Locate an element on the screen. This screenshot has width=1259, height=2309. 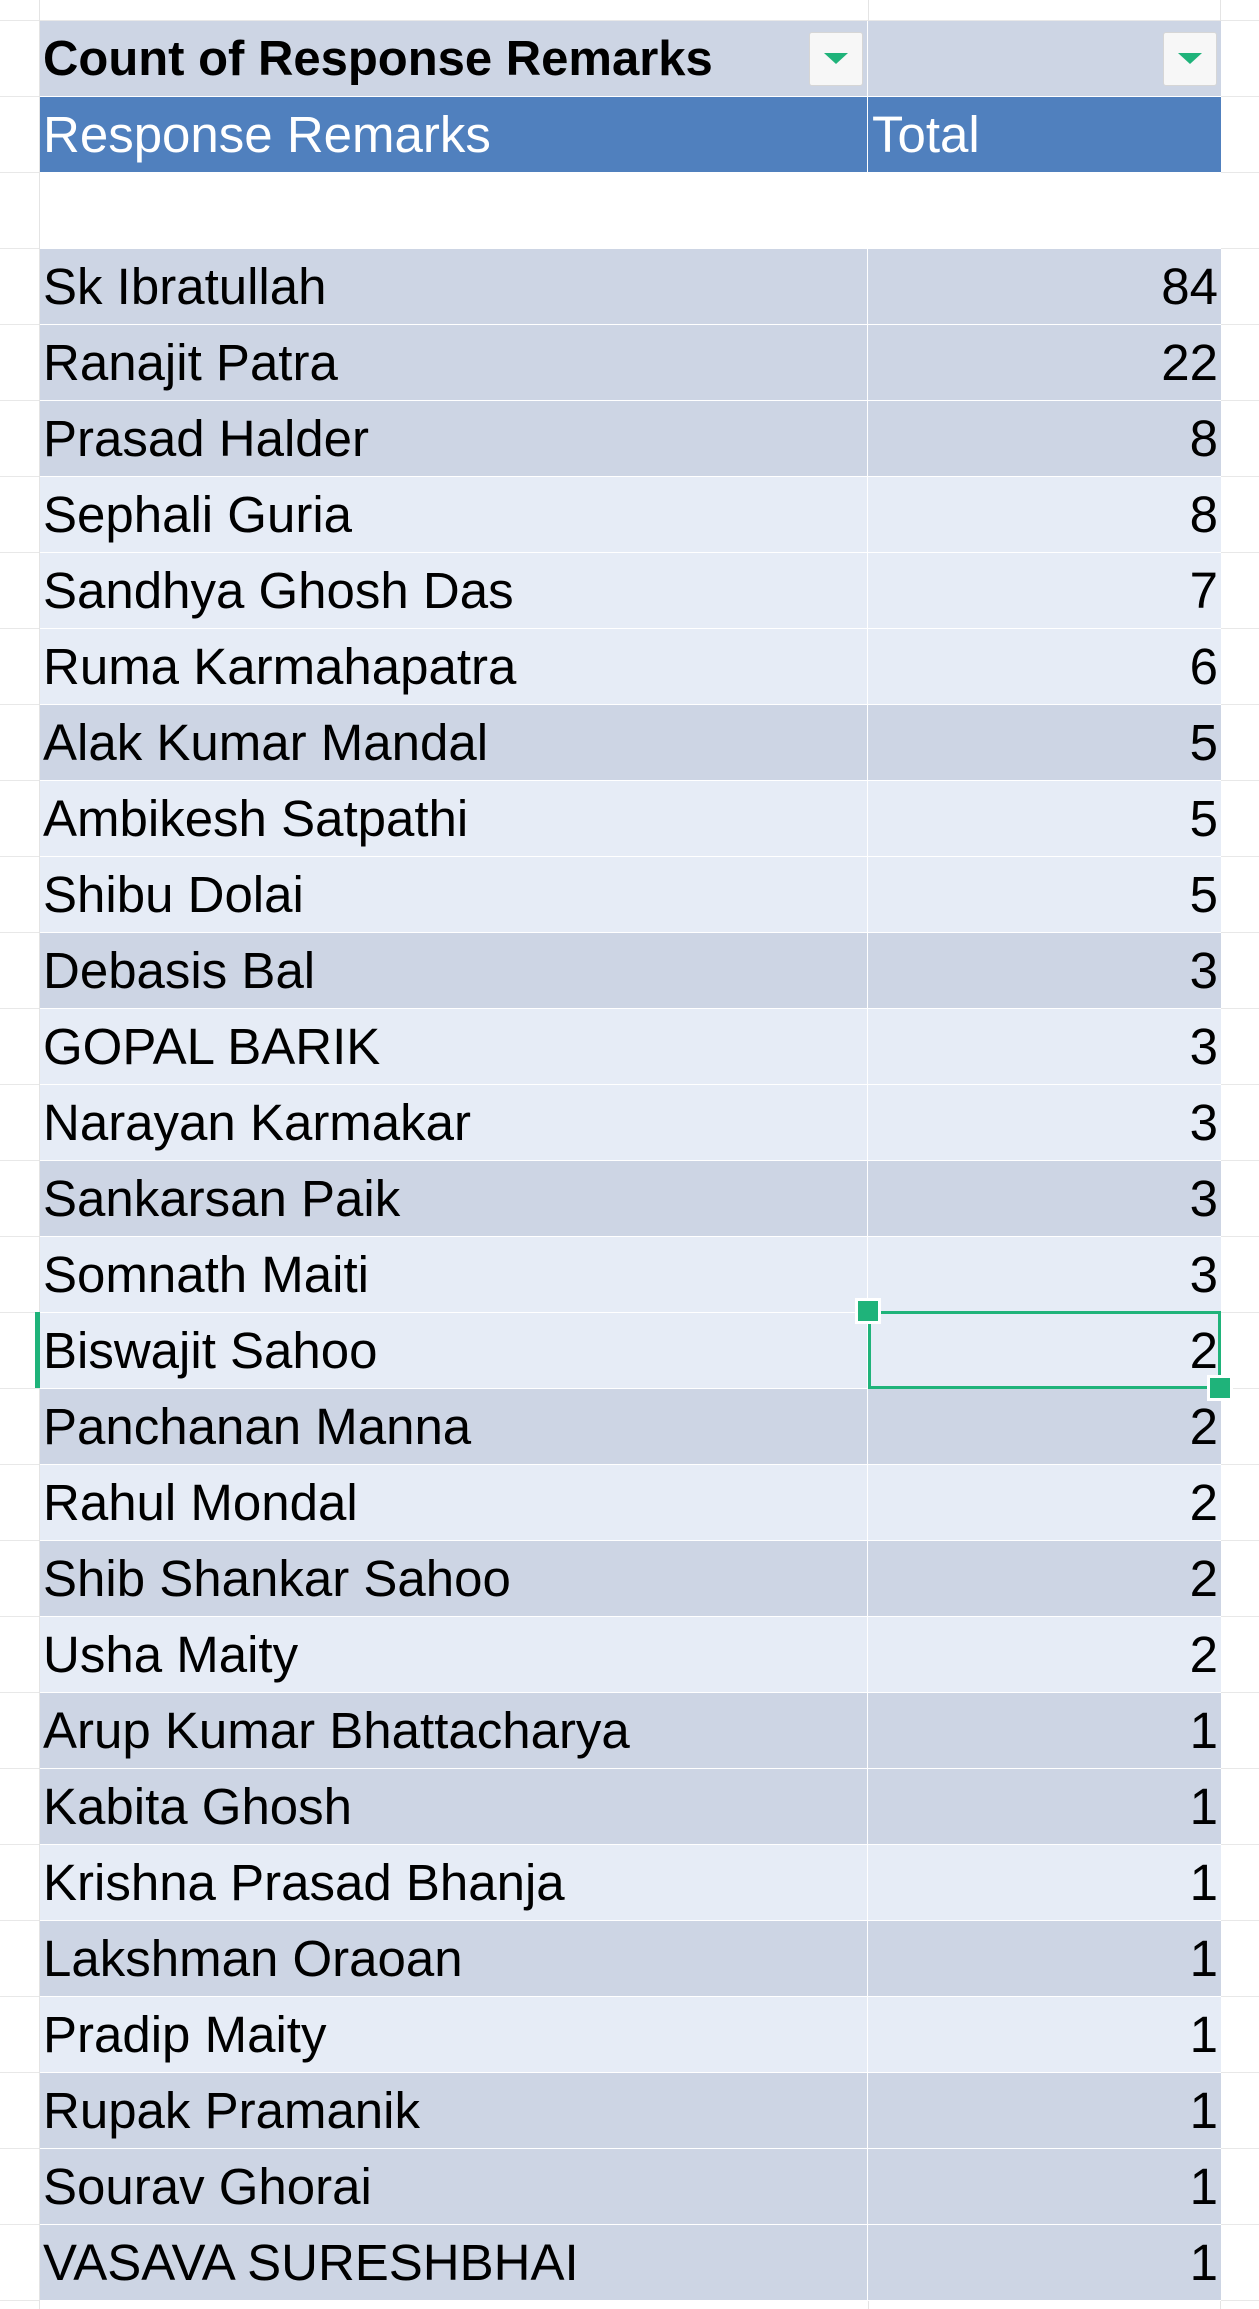
table-row: Alak Kumar Mandal 5 is located at coordinates (630, 743).